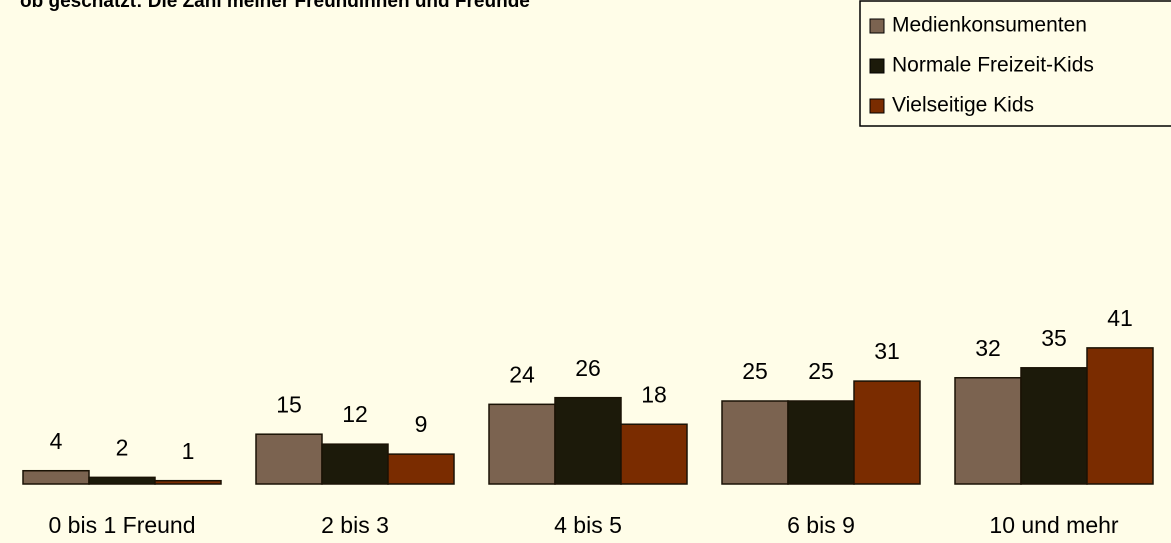 The image size is (1171, 543). What do you see at coordinates (421, 424) in the screenshot?
I see `data-label: 9` at bounding box center [421, 424].